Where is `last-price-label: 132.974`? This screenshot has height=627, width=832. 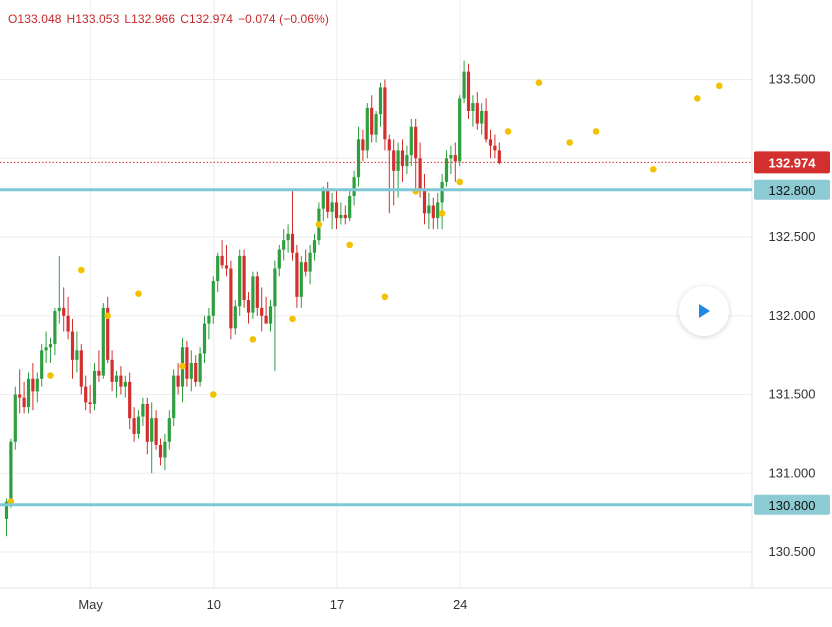 last-price-label: 132.974 is located at coordinates (793, 162).